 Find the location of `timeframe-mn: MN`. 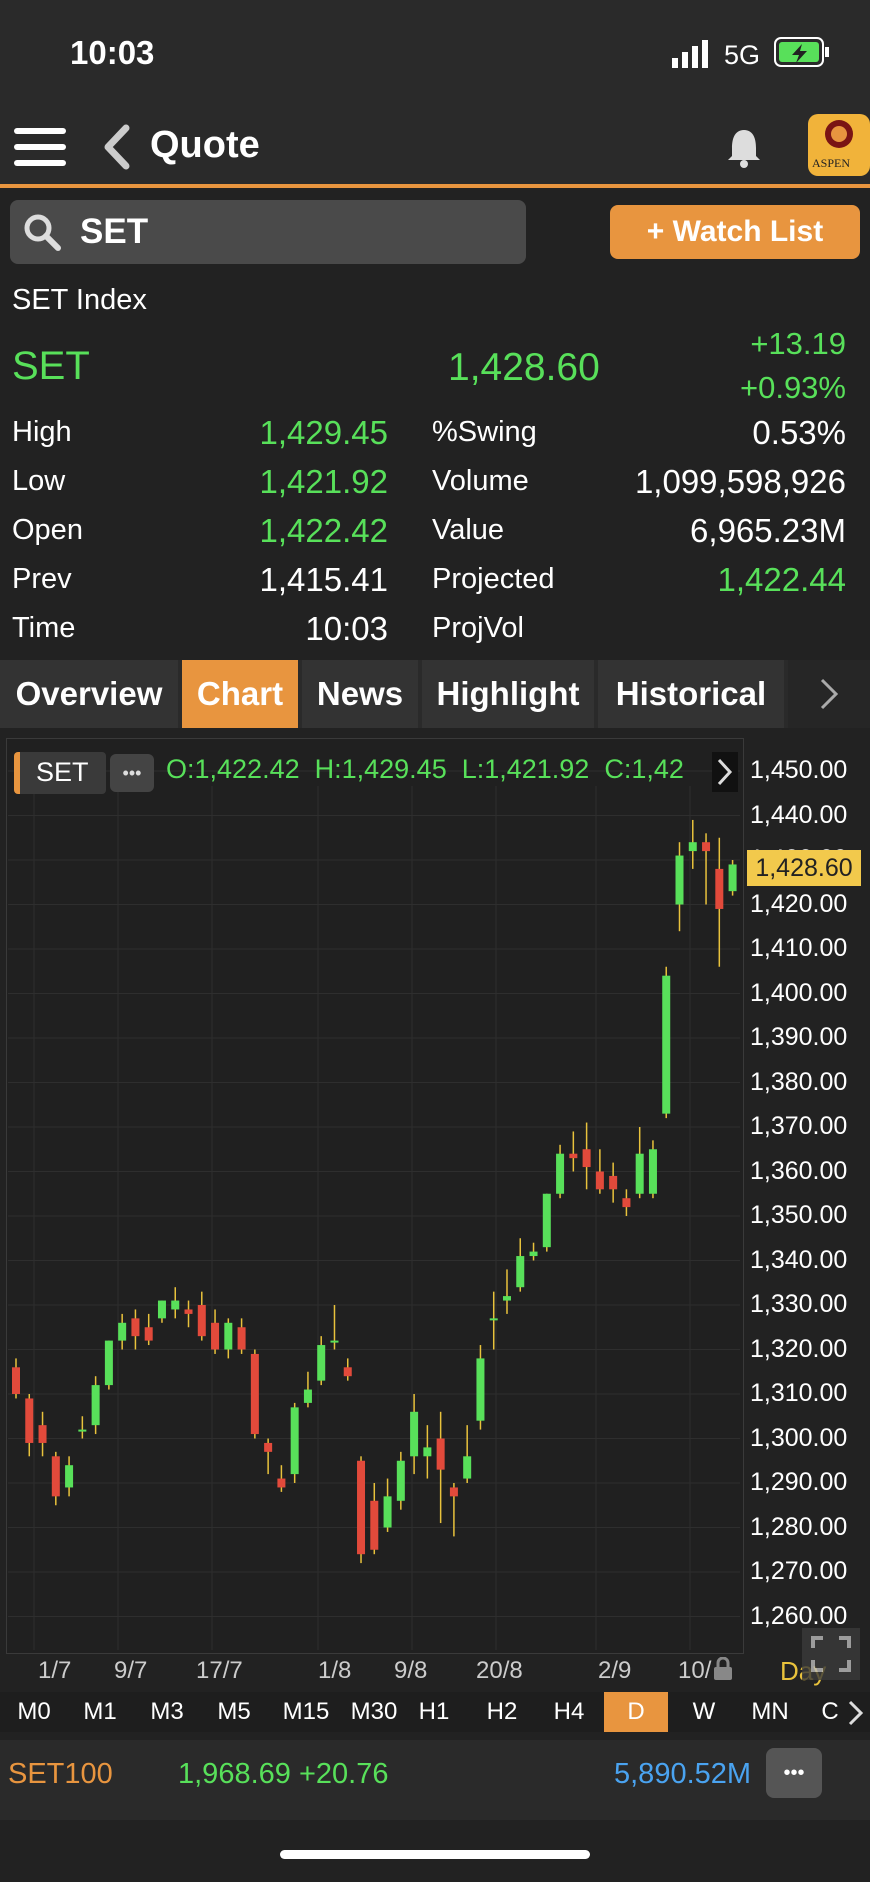

timeframe-mn: MN is located at coordinates (770, 1711).